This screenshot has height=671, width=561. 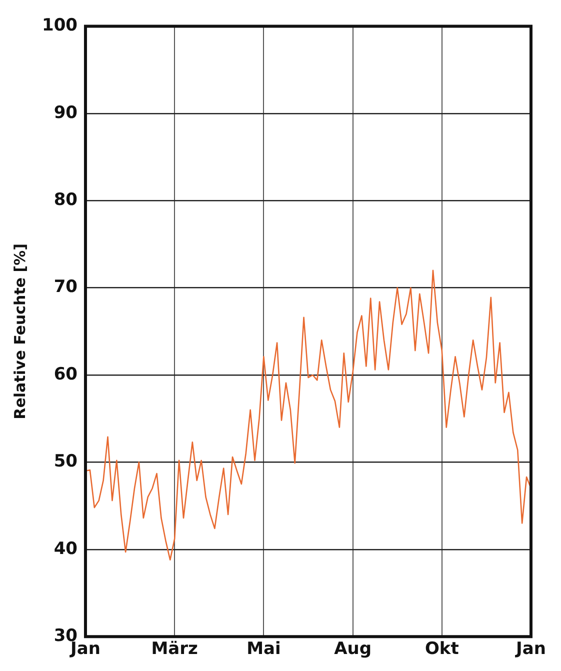 I want to click on y-tick-label: 40, so click(x=66, y=548).